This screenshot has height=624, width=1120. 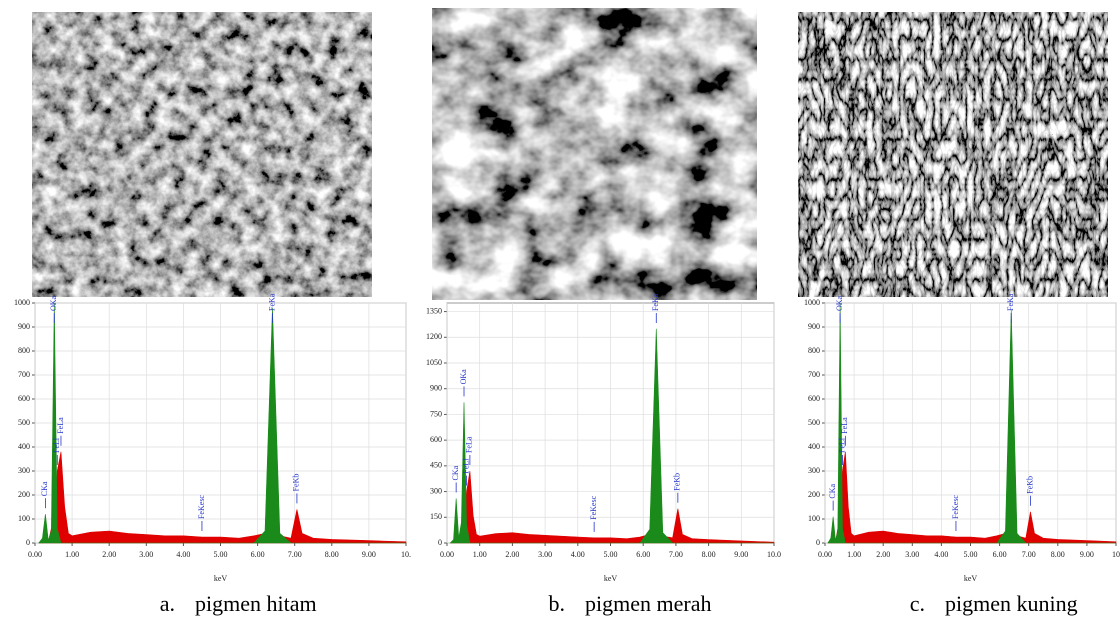 I want to click on panel-caption: pigmen kuning, so click(x=1011, y=603).